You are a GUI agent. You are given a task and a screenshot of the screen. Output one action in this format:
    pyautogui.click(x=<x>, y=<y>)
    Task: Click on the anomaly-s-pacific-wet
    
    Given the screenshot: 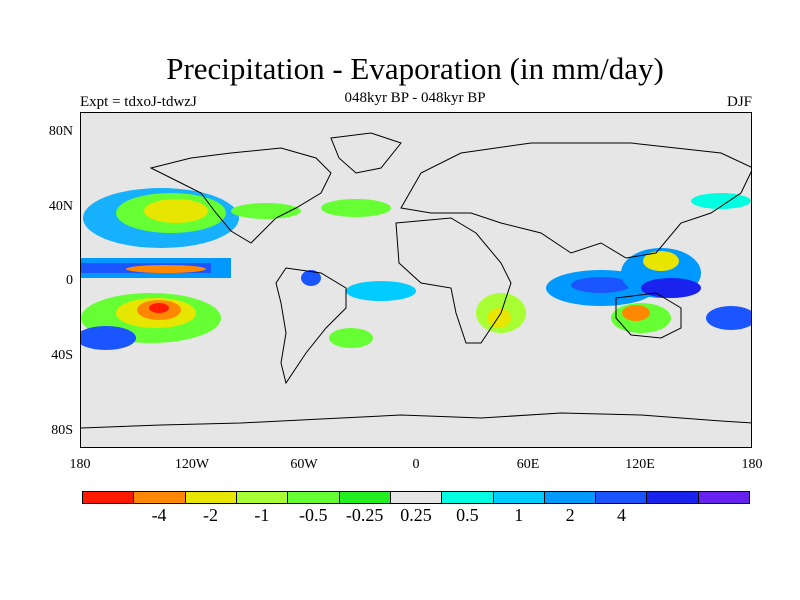 What is the action you would take?
    pyautogui.click(x=108, y=338)
    